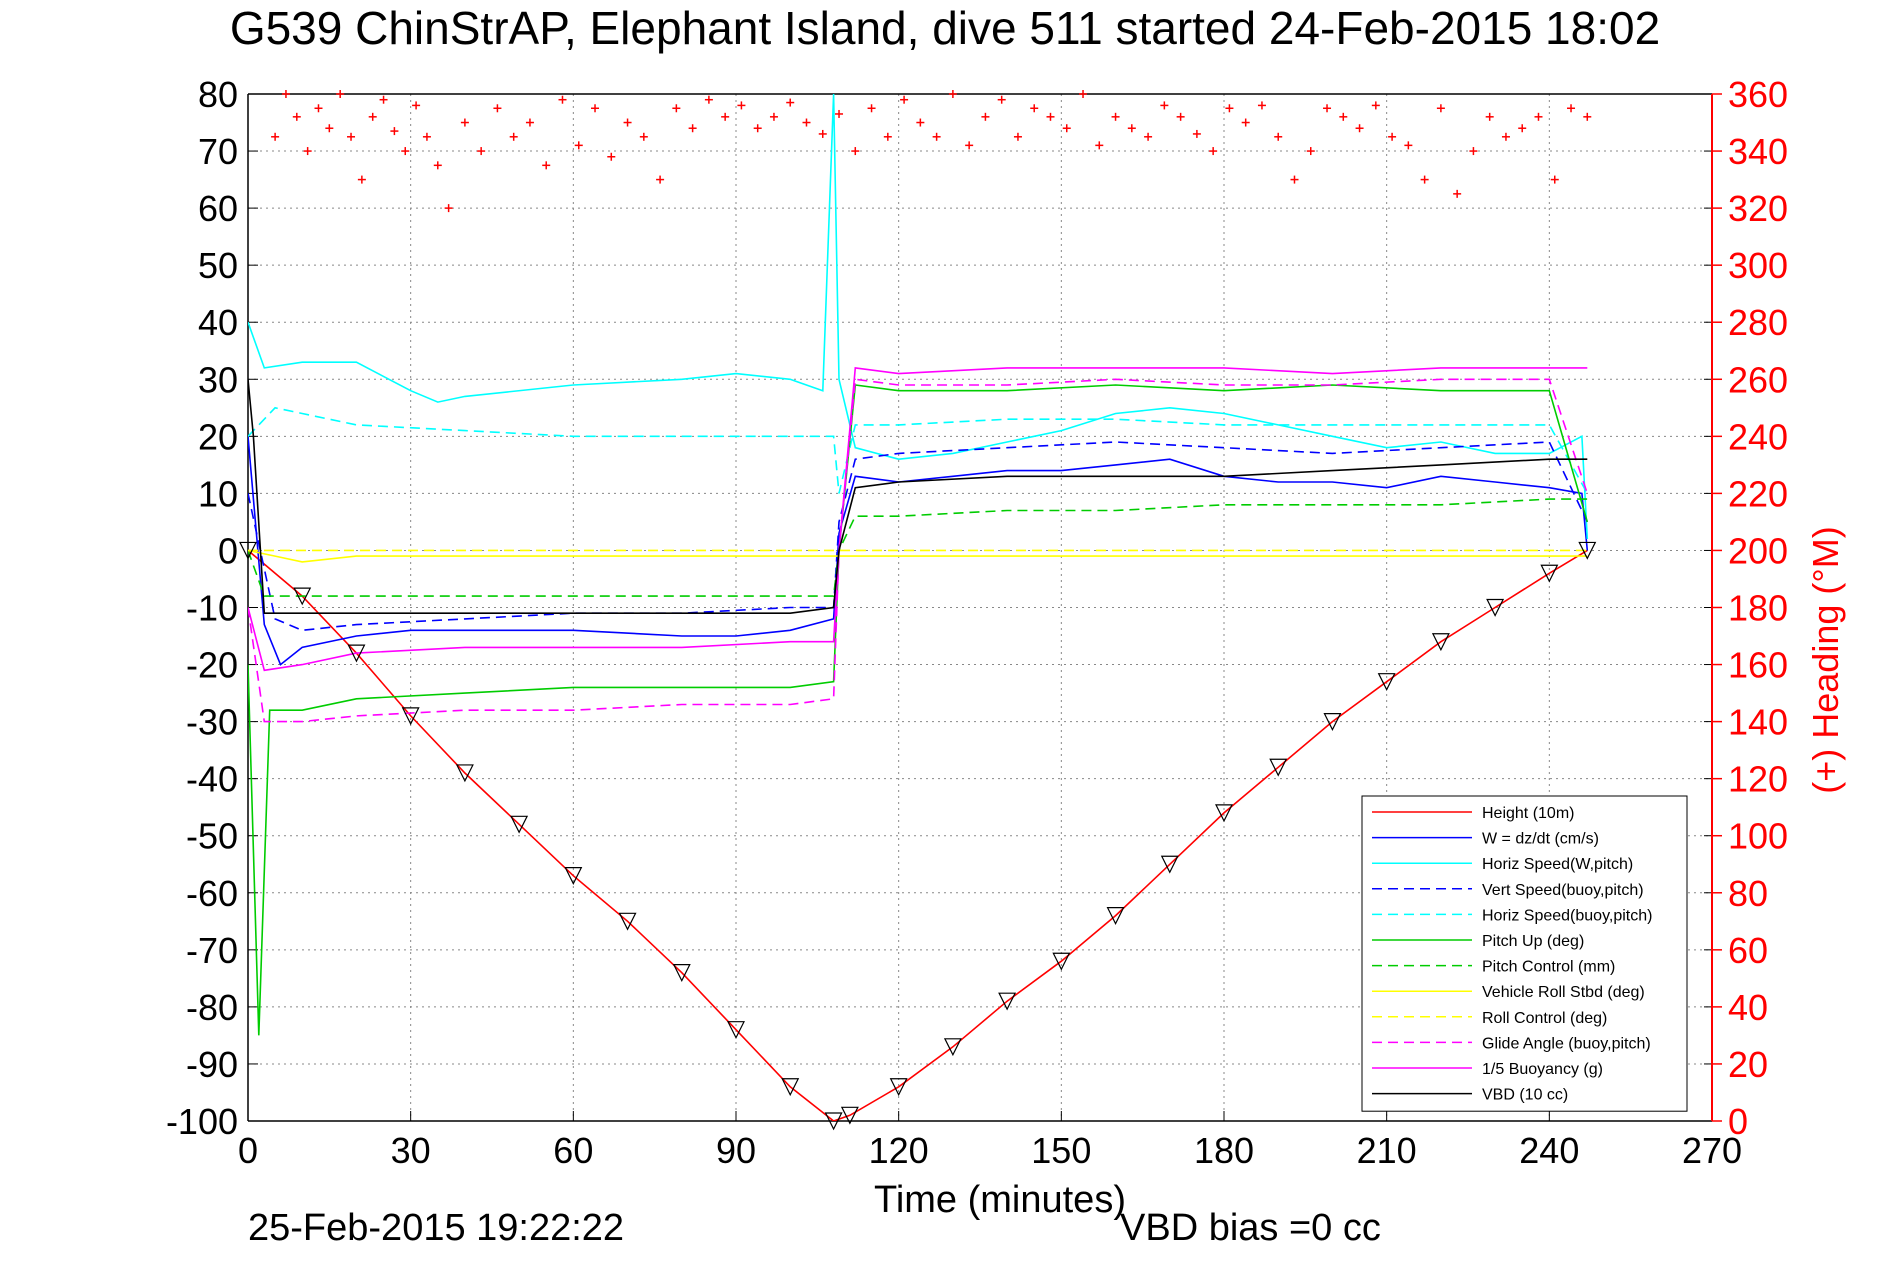  Describe the element at coordinates (1758, 208) in the screenshot. I see `y2-tick-label: 320` at that location.